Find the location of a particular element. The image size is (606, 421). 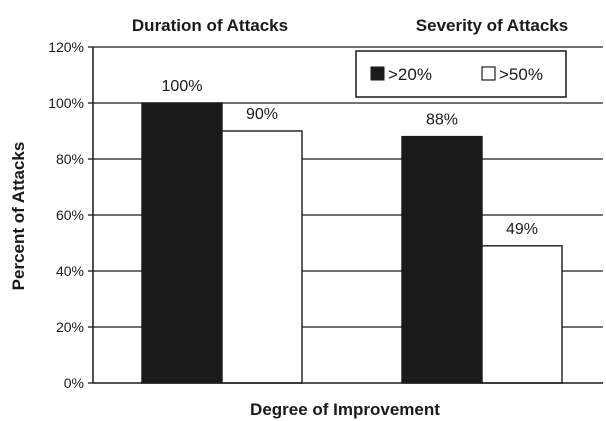

y-tick-label: 100% is located at coordinates (66, 103).